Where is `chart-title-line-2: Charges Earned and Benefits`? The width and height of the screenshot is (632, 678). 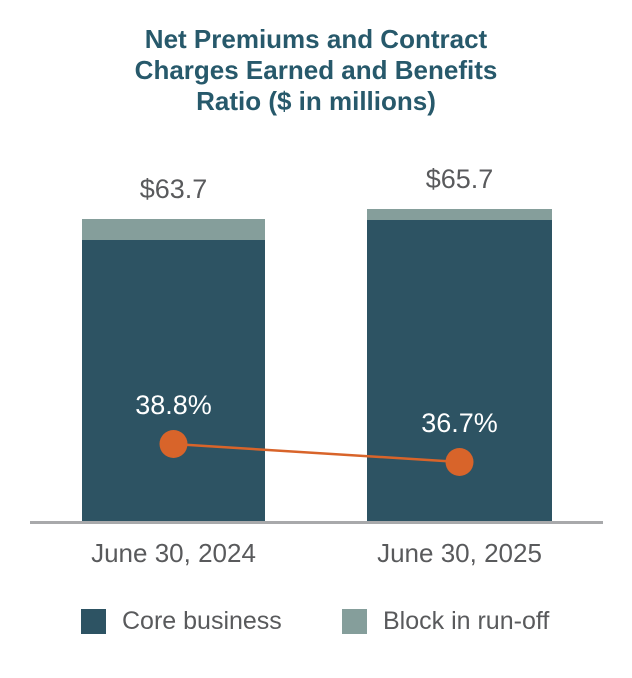 chart-title-line-2: Charges Earned and Benefits is located at coordinates (316, 70).